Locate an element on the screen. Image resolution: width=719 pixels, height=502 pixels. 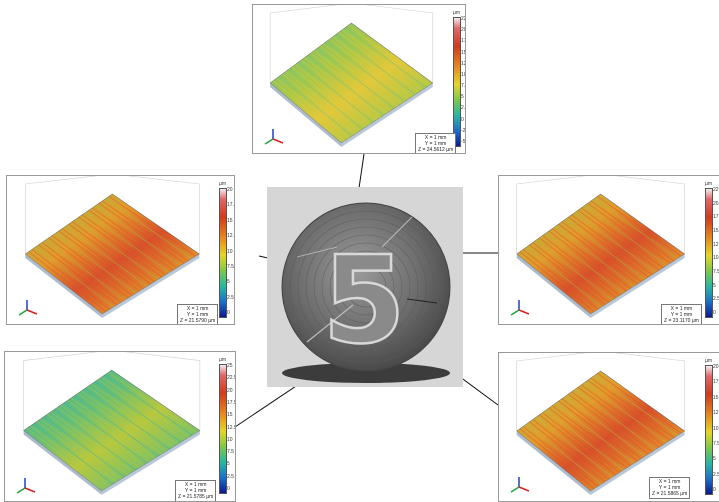
legend-z: Z = 21.5785 µm is located at coordinates (196, 497).